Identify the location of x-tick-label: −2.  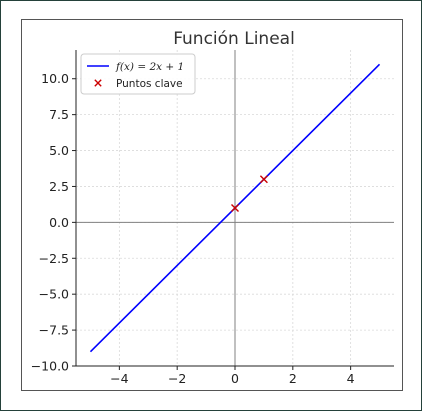
(177, 378).